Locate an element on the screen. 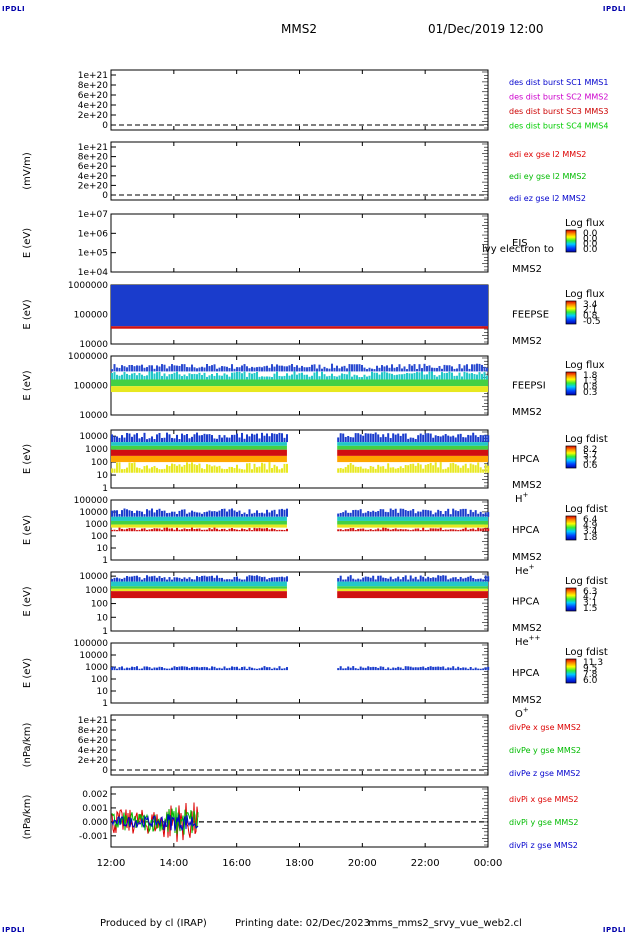 Image resolution: width=630 pixels, height=934 pixels. y-tick-label: 0 is located at coordinates (105, 196).